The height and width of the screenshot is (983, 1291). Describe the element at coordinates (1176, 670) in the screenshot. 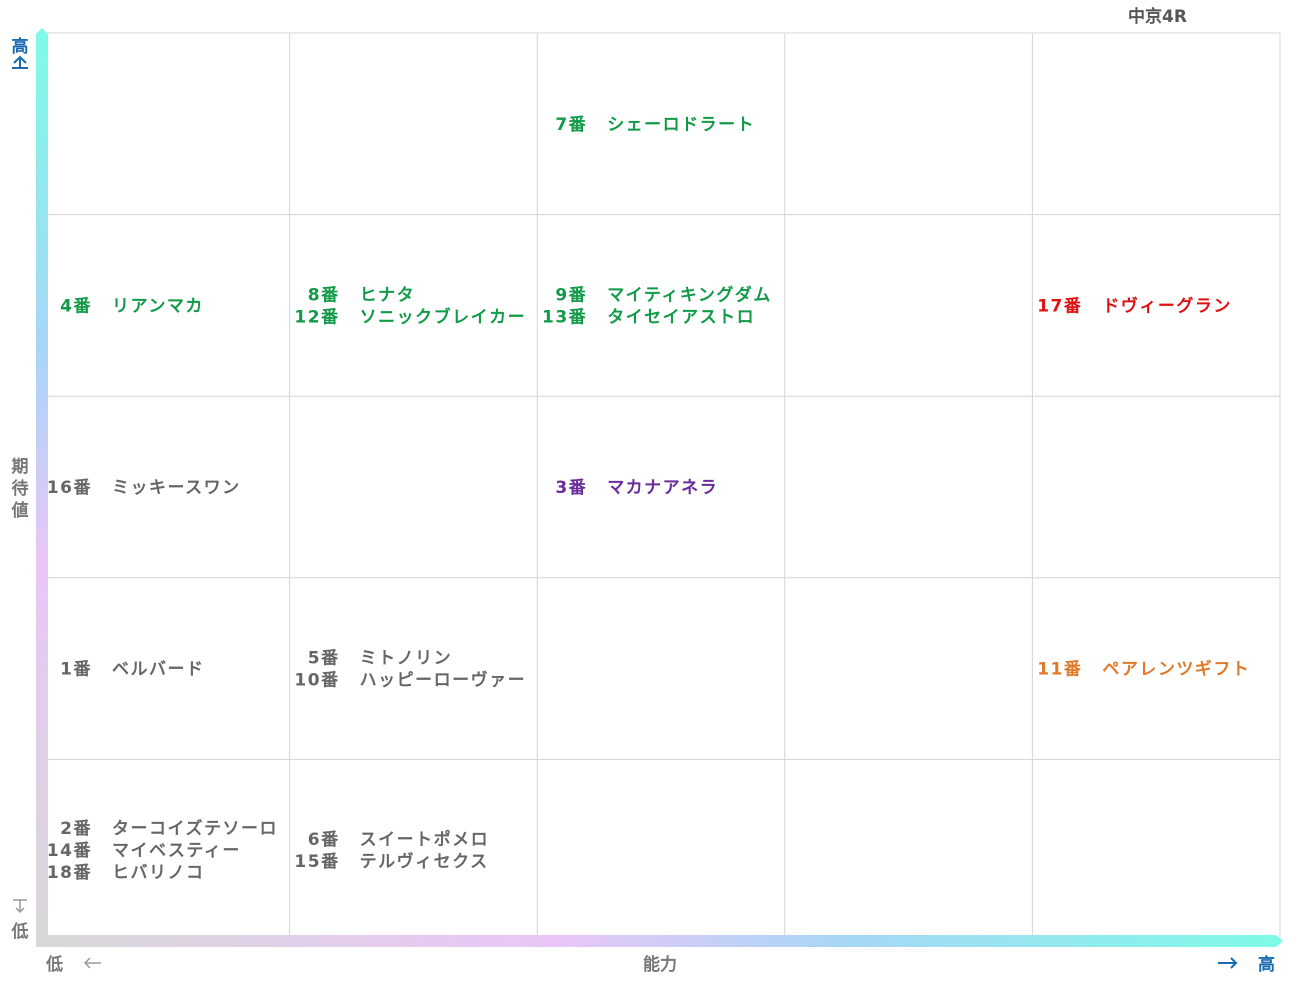

I see `horse-name: ペアレンツギフト` at that location.